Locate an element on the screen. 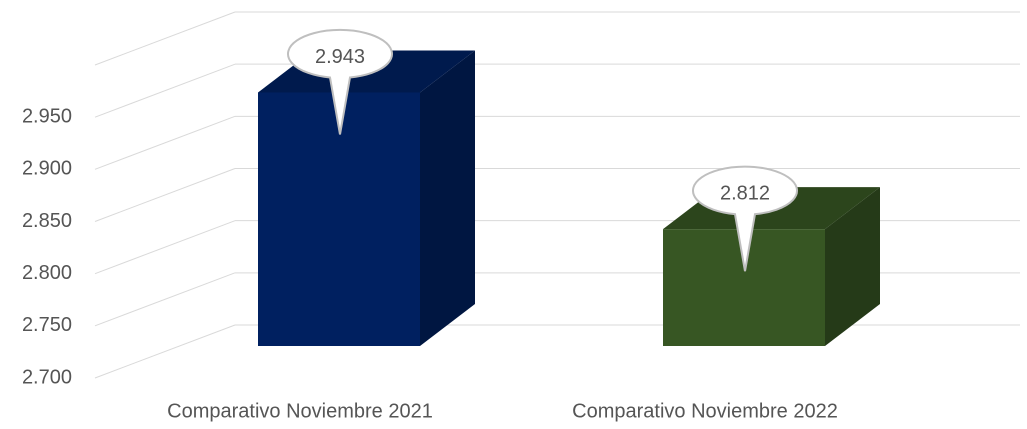 This screenshot has height=429, width=1027. y-tick-label: 2.750 is located at coordinates (47, 325).